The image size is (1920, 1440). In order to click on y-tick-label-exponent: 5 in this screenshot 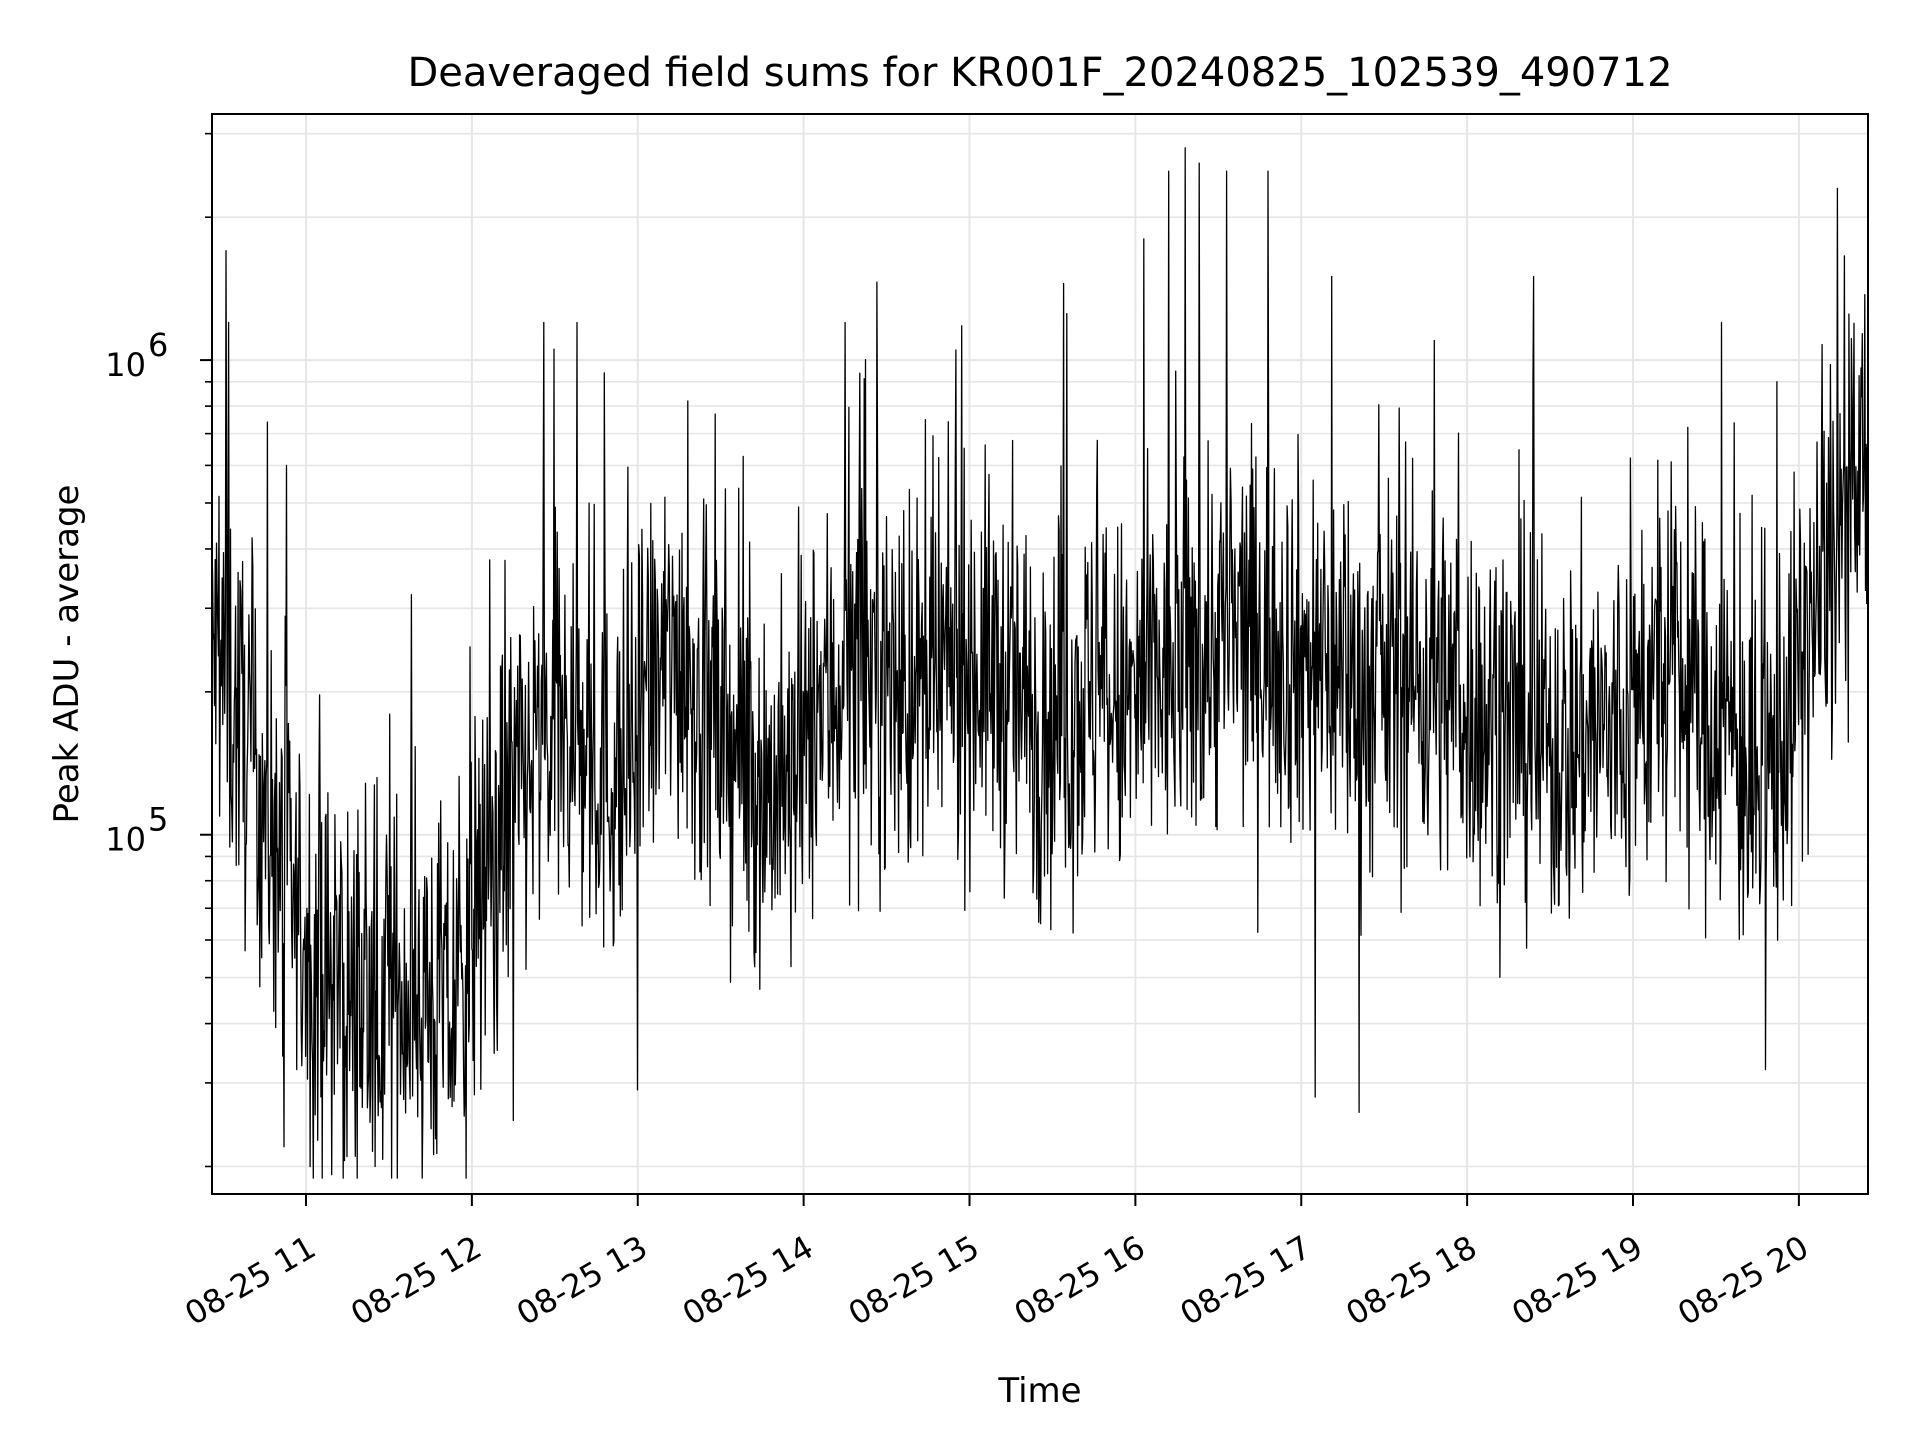, I will do `click(158, 820)`.